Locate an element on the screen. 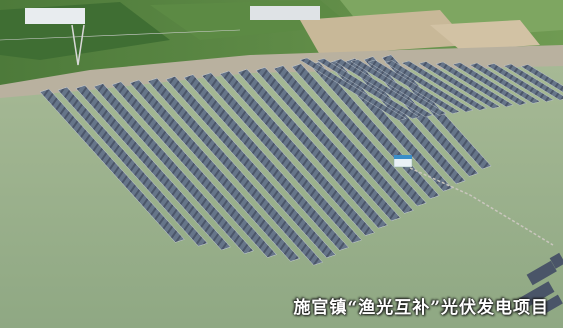  walkway is located at coordinates (481, 206).